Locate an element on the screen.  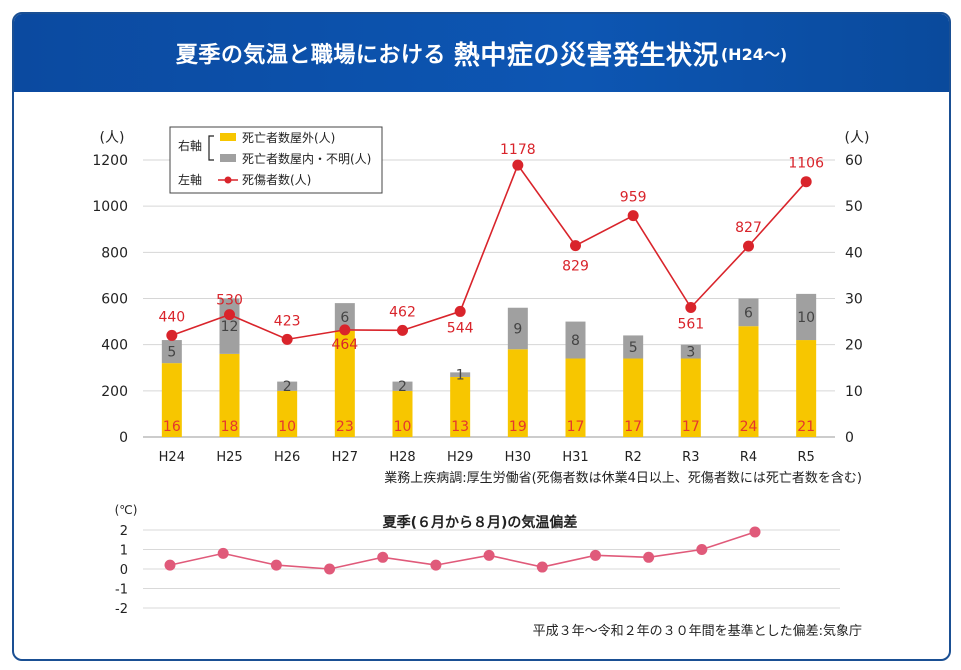
title-banner: 夏季の気温と職場における 熱中症の災害発生状況 (H24〜) is located at coordinates (481, 53).